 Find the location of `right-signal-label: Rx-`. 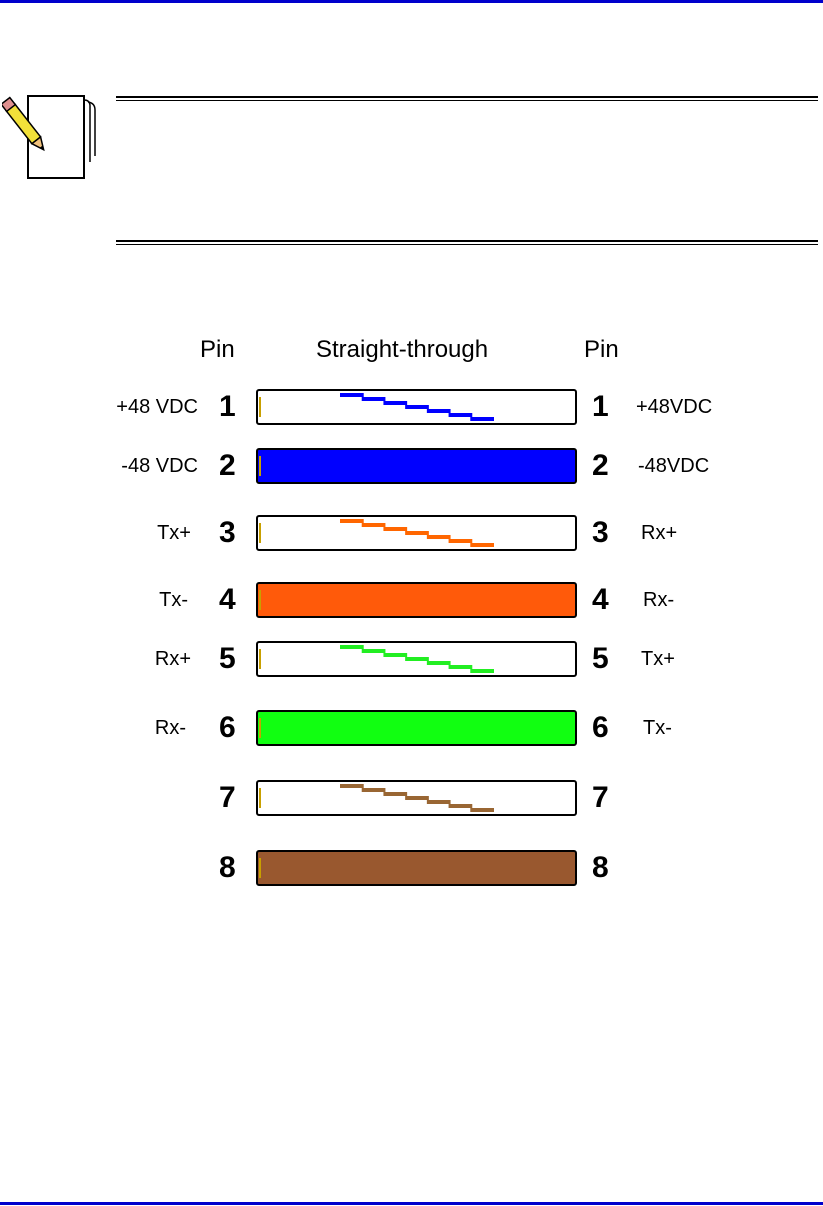

right-signal-label: Rx- is located at coordinates (659, 600).